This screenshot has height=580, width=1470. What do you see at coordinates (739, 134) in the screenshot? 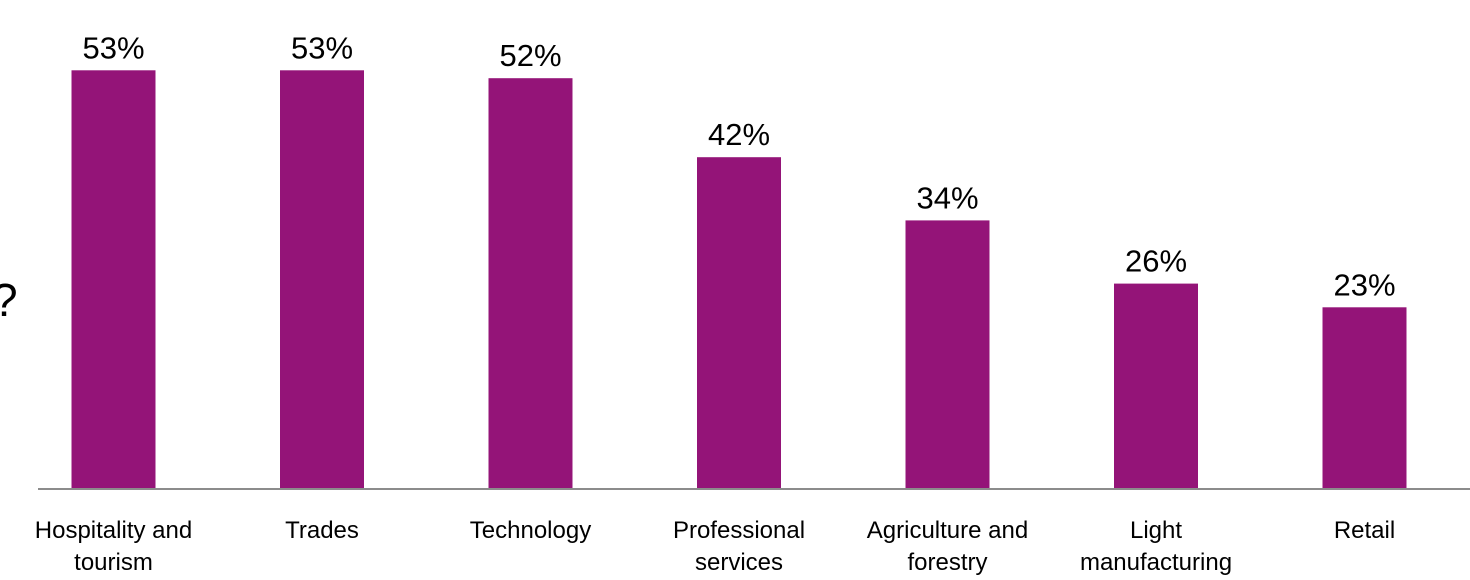
I see `value-label-3: 42%` at bounding box center [739, 134].